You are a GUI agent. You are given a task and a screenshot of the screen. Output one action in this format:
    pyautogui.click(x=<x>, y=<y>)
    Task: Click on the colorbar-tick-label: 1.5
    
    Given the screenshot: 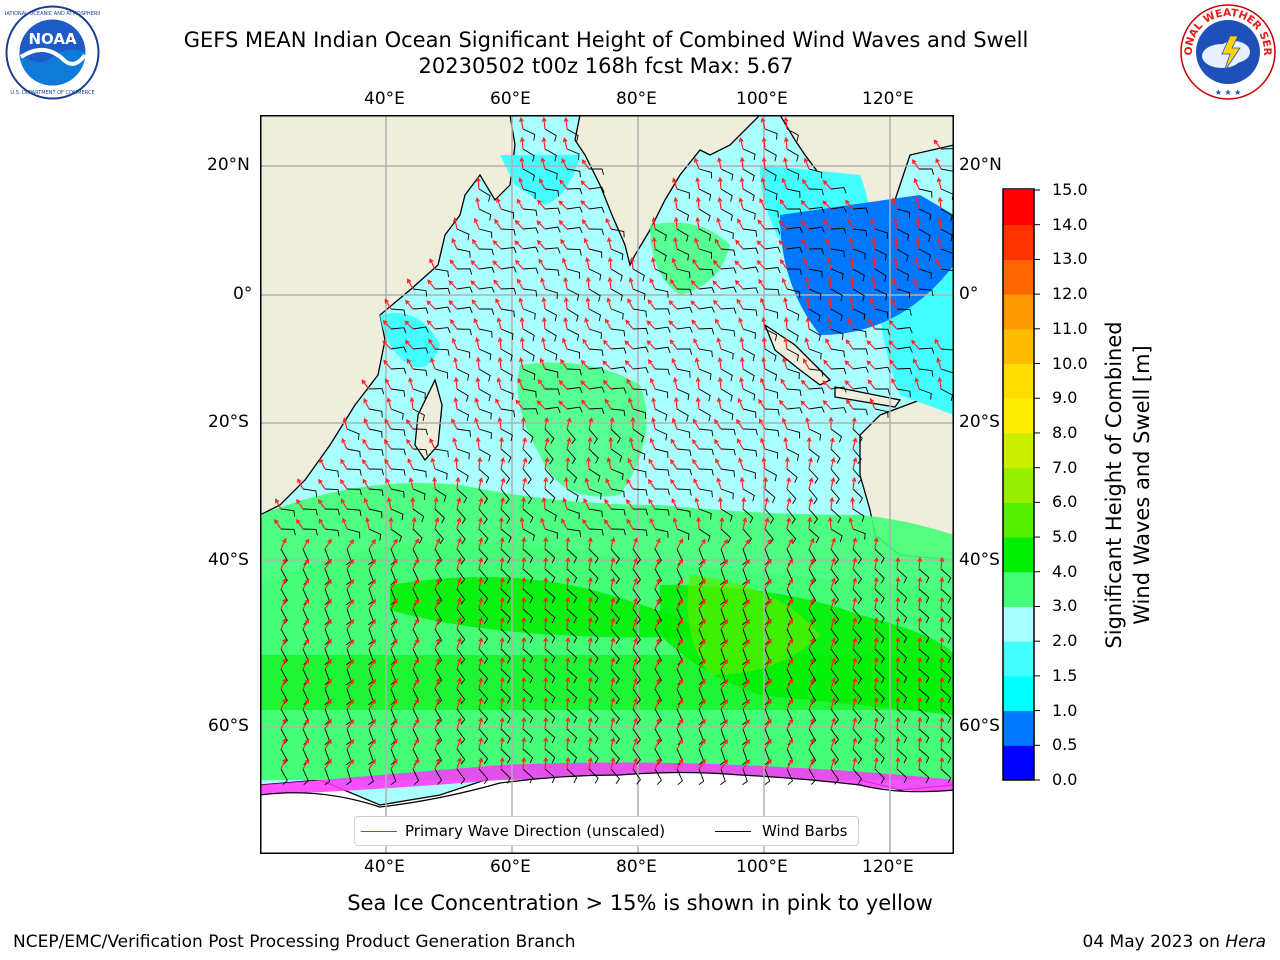 What is the action you would take?
    pyautogui.click(x=1065, y=675)
    